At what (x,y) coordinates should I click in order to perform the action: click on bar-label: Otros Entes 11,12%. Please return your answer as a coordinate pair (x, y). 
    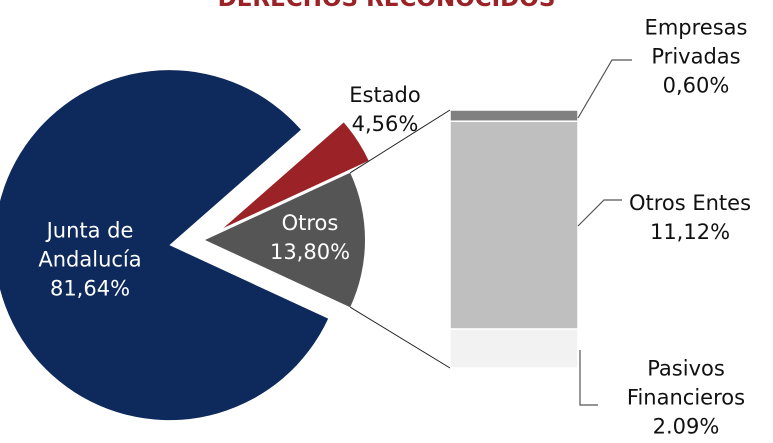
    Looking at the image, I should click on (686, 218).